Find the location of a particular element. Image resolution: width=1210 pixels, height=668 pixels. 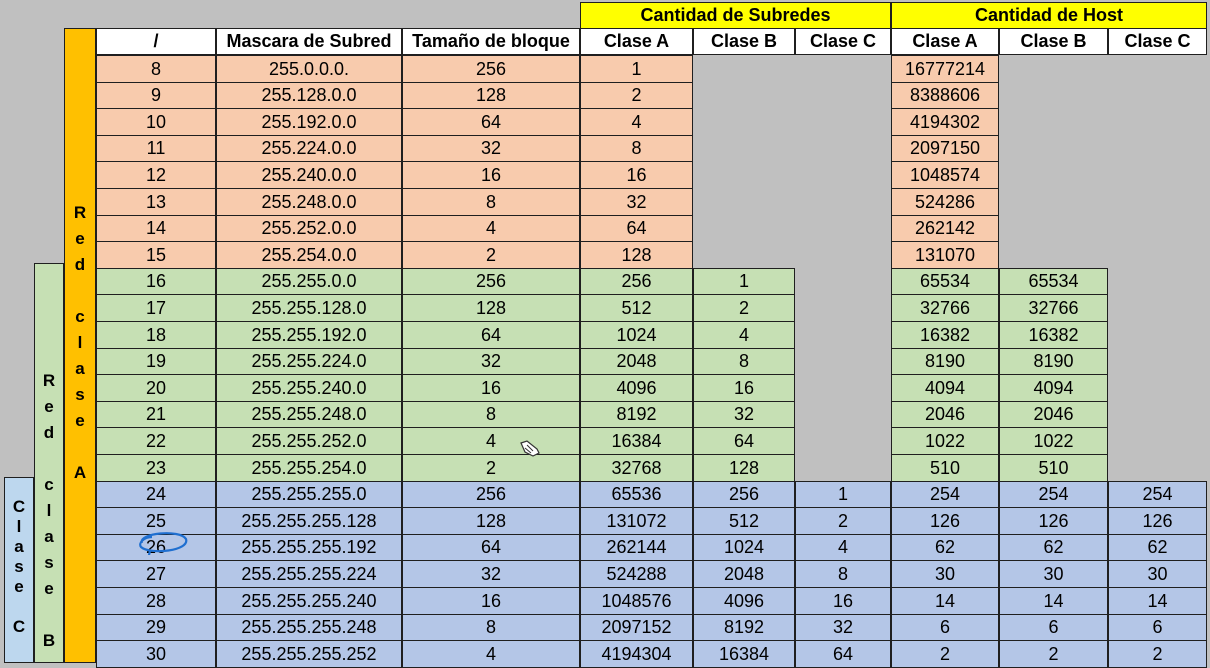

table-cell-prefix: 24 is located at coordinates (156, 494).